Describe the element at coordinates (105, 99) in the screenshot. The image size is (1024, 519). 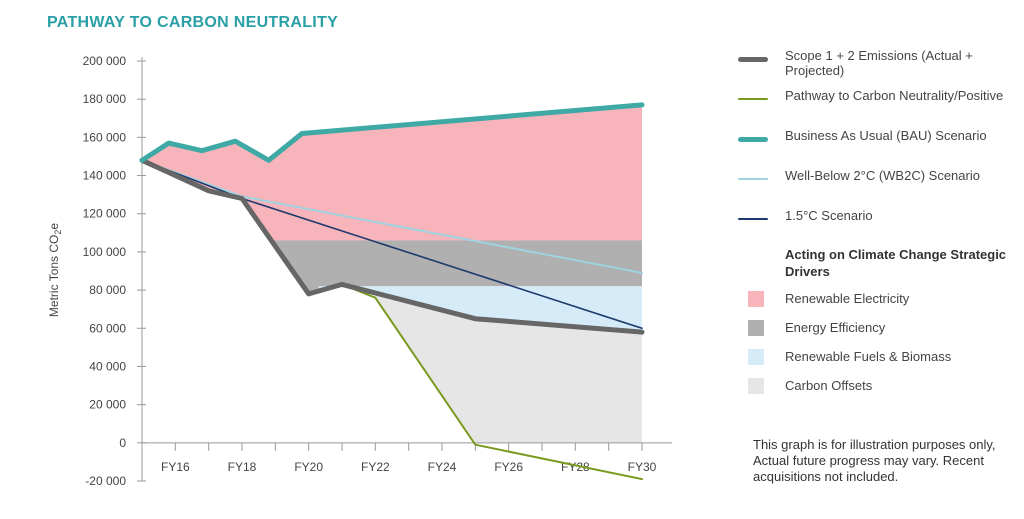
I see `y-tick-label: 180 000` at that location.